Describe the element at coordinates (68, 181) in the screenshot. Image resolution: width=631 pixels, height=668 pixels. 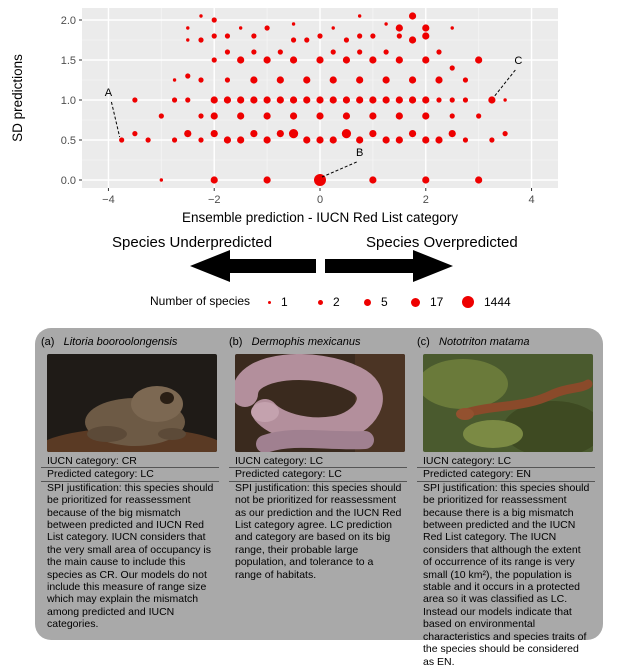
I see `y-tick-label: 0.0` at that location.